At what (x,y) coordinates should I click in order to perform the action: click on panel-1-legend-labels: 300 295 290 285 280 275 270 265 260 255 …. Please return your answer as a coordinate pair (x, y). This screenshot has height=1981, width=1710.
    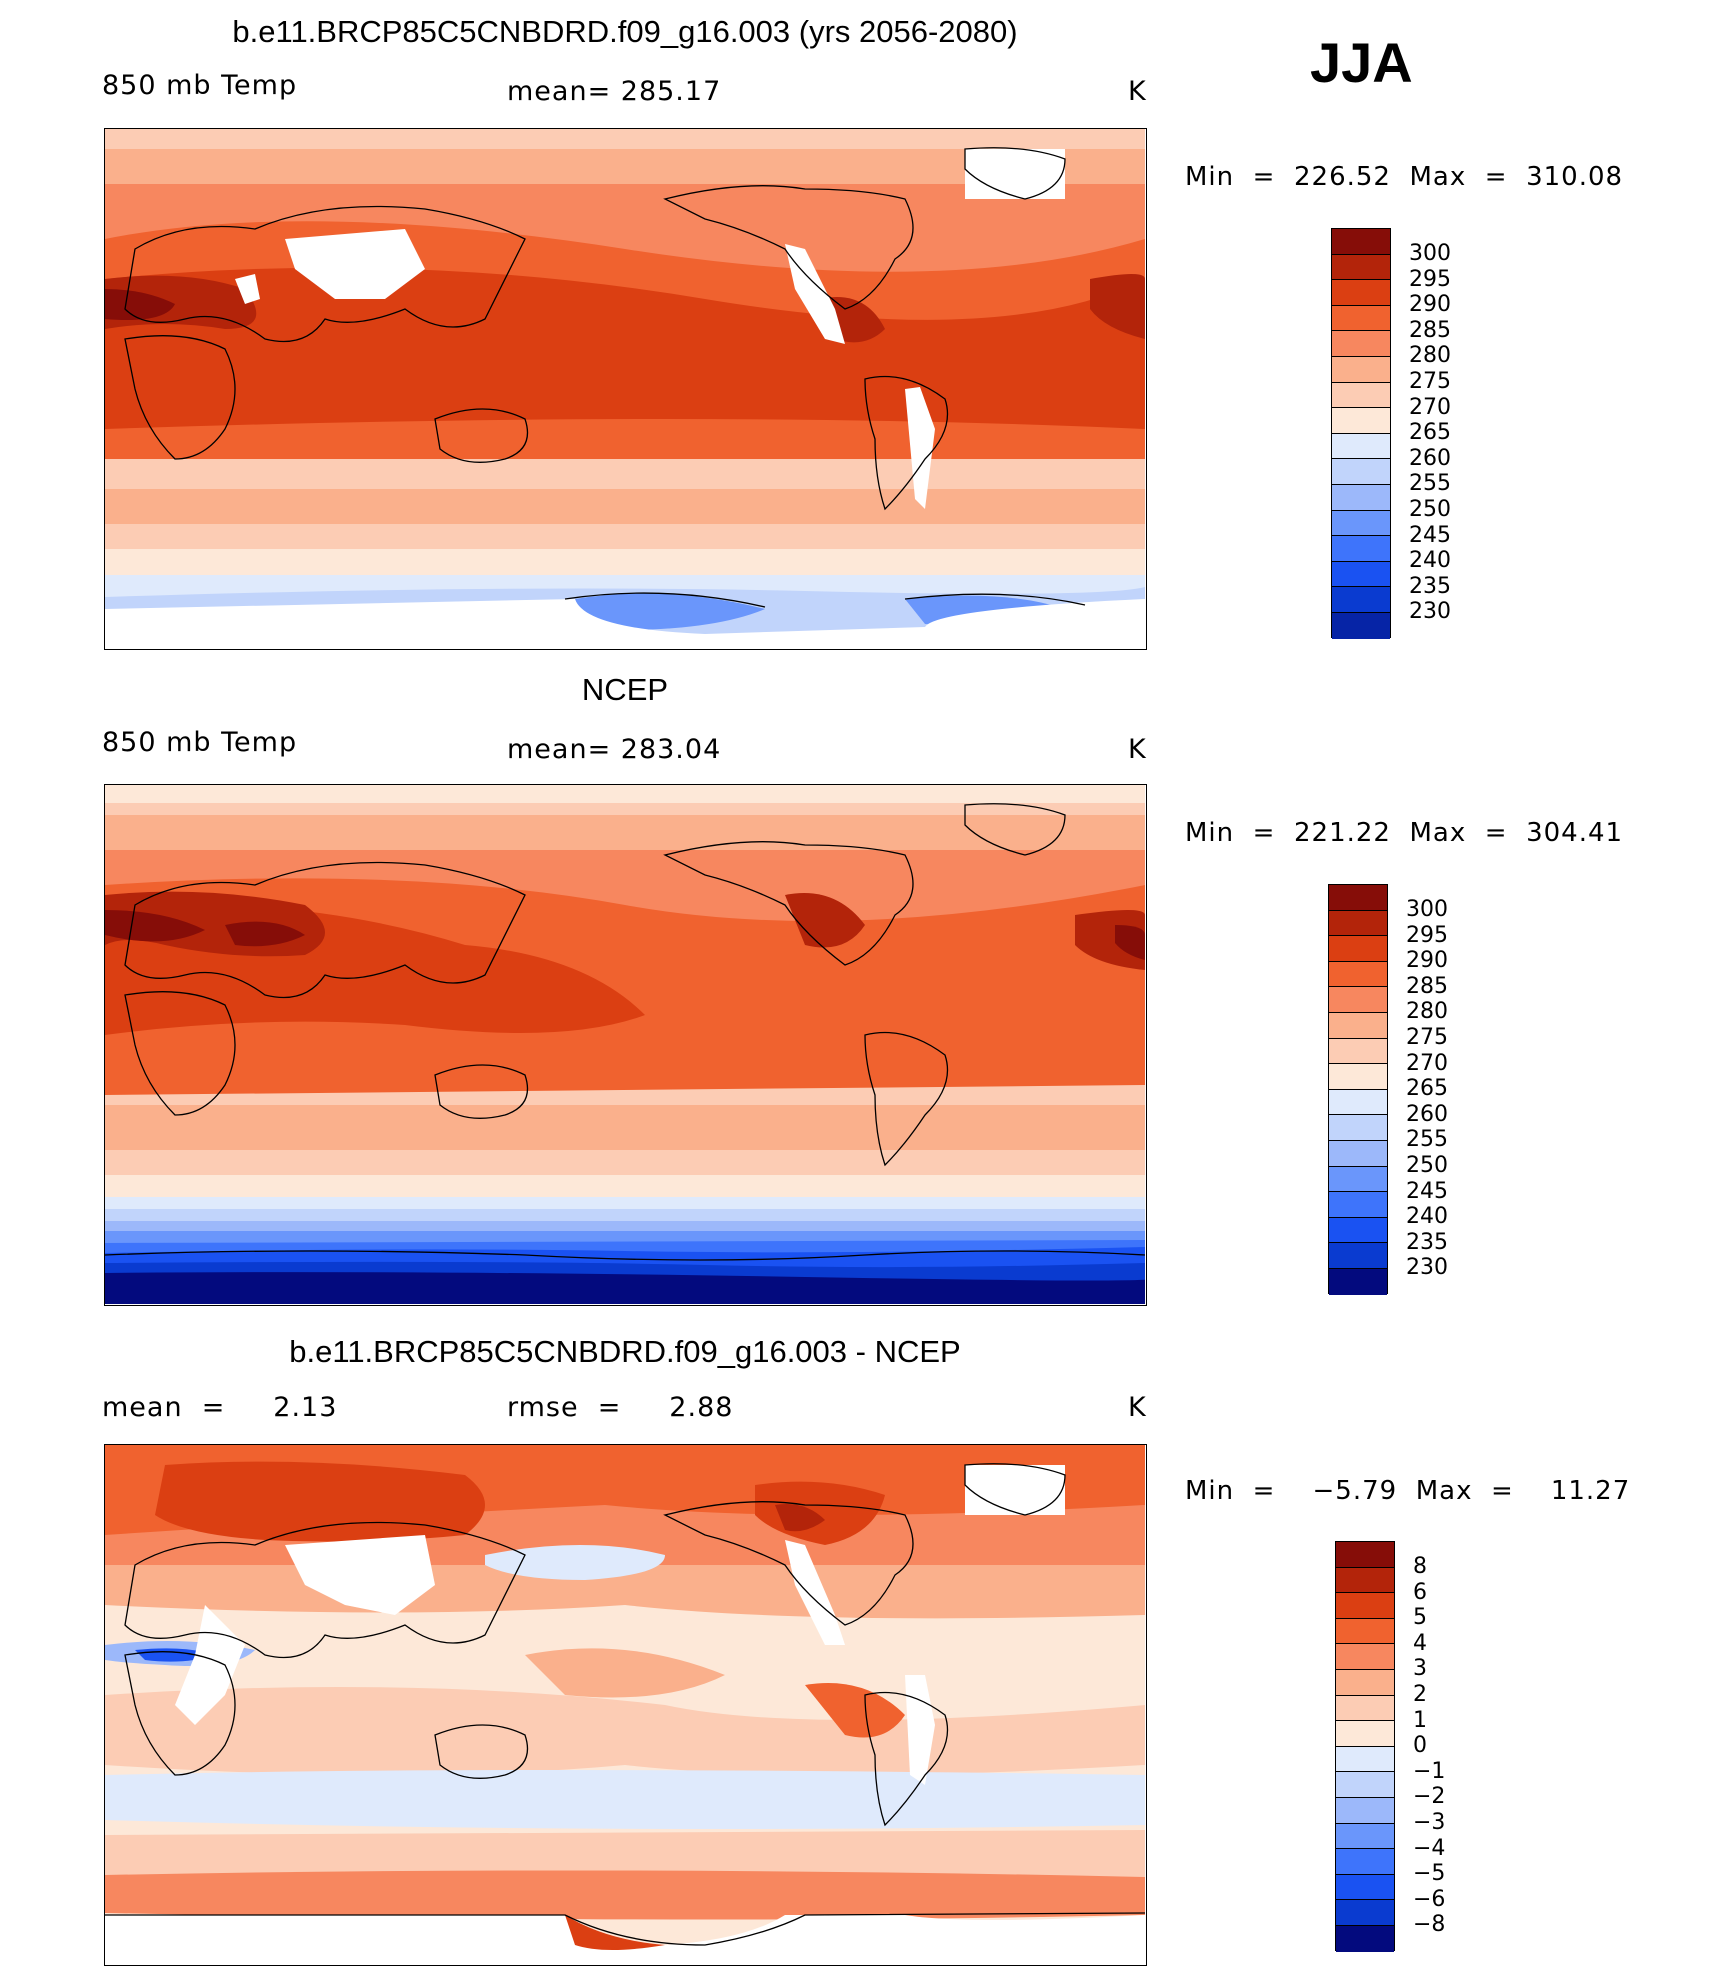
    Looking at the image, I should click on (1439, 443).